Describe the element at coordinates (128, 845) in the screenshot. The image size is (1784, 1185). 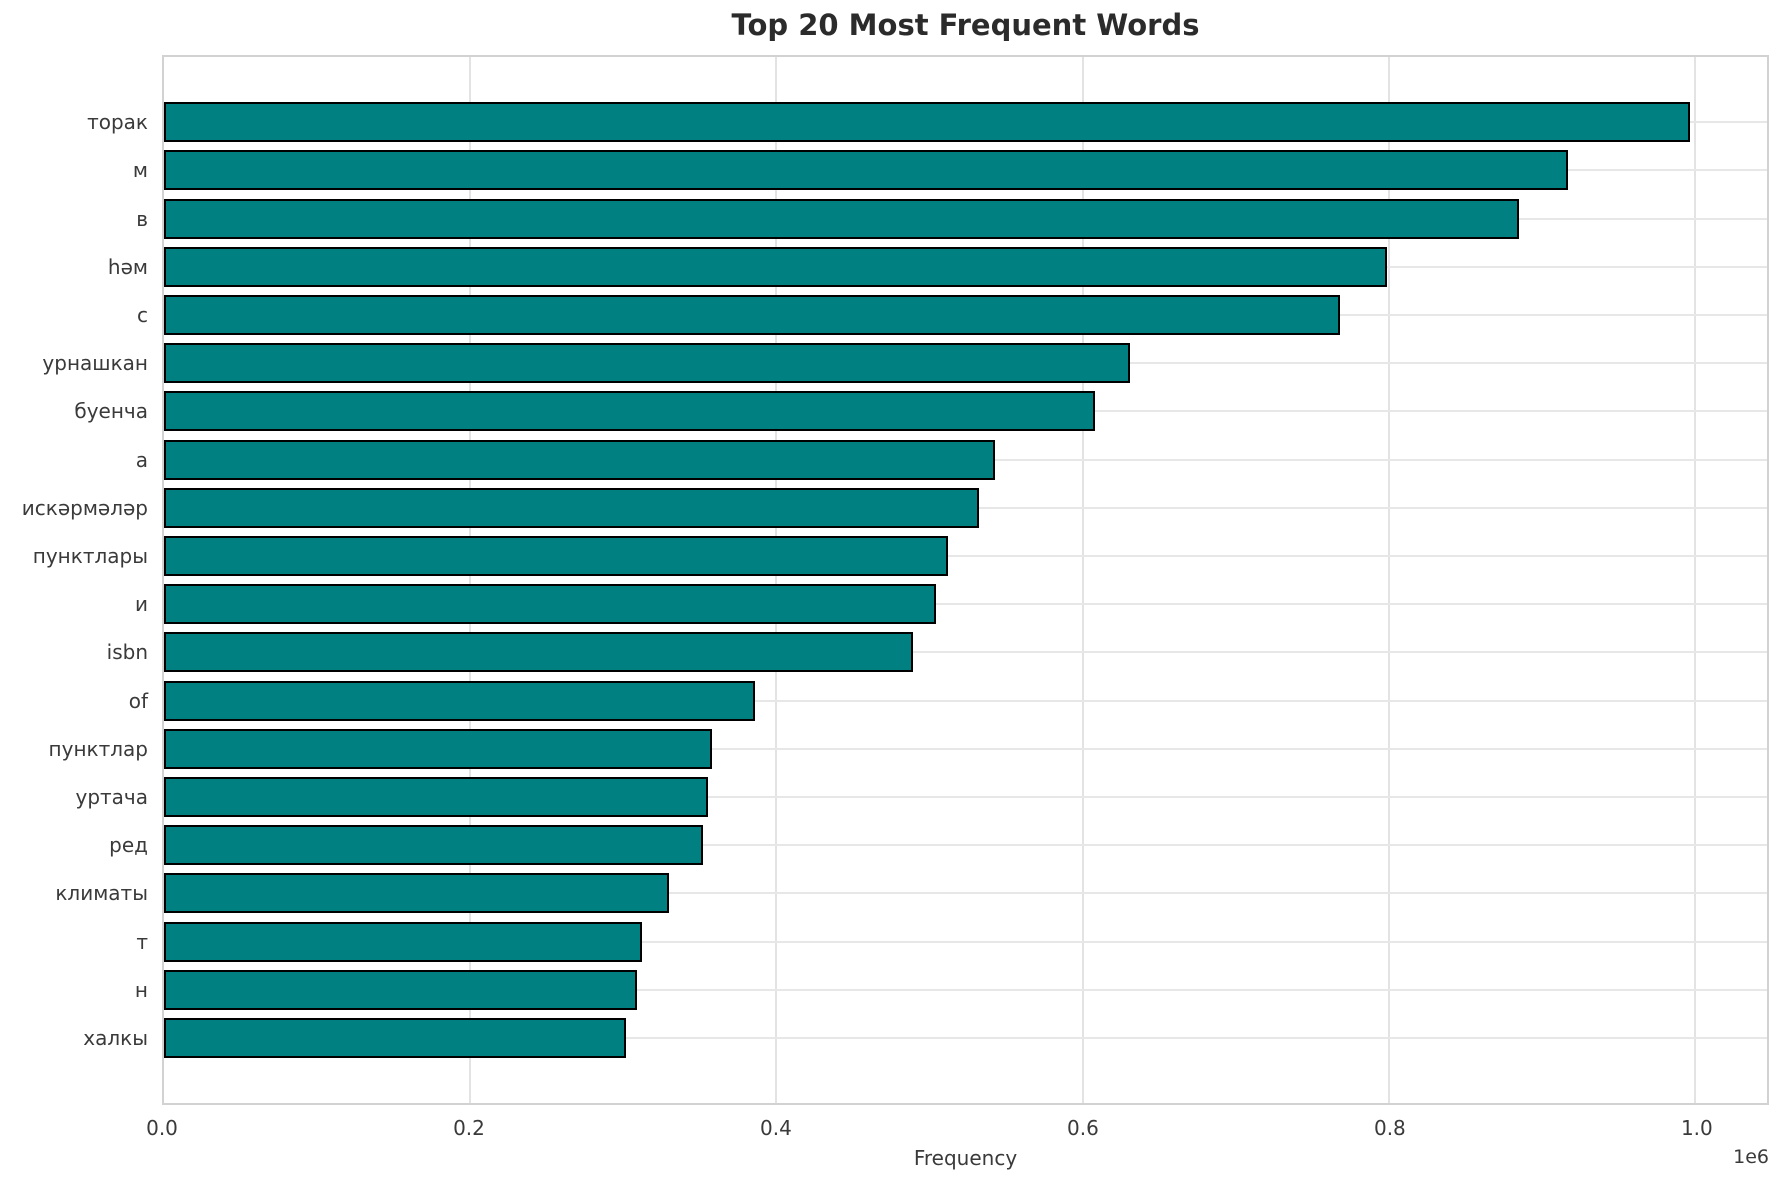
I see `y-tick-label: ред` at that location.